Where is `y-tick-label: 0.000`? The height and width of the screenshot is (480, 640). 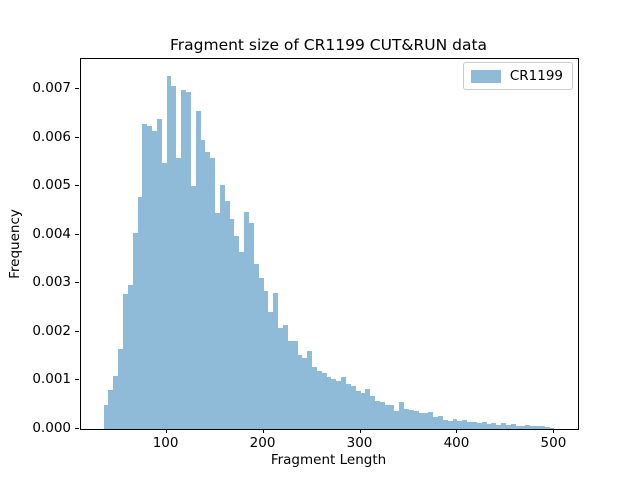 y-tick-label: 0.000 is located at coordinates (51, 428).